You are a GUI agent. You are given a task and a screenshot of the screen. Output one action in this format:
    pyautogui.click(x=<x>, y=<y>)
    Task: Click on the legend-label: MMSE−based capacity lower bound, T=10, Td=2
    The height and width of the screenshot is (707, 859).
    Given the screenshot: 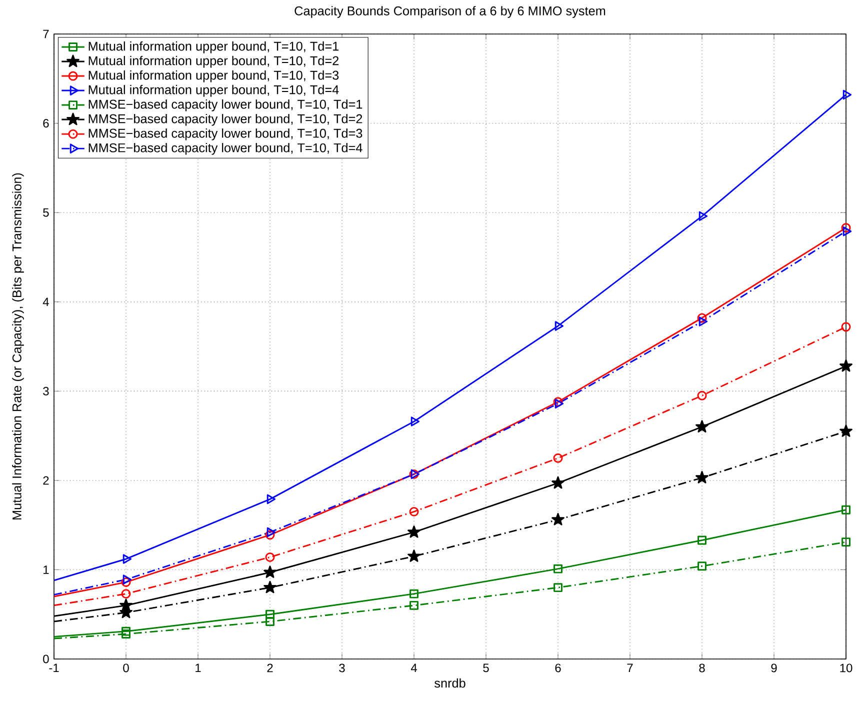 What is the action you would take?
    pyautogui.click(x=225, y=120)
    